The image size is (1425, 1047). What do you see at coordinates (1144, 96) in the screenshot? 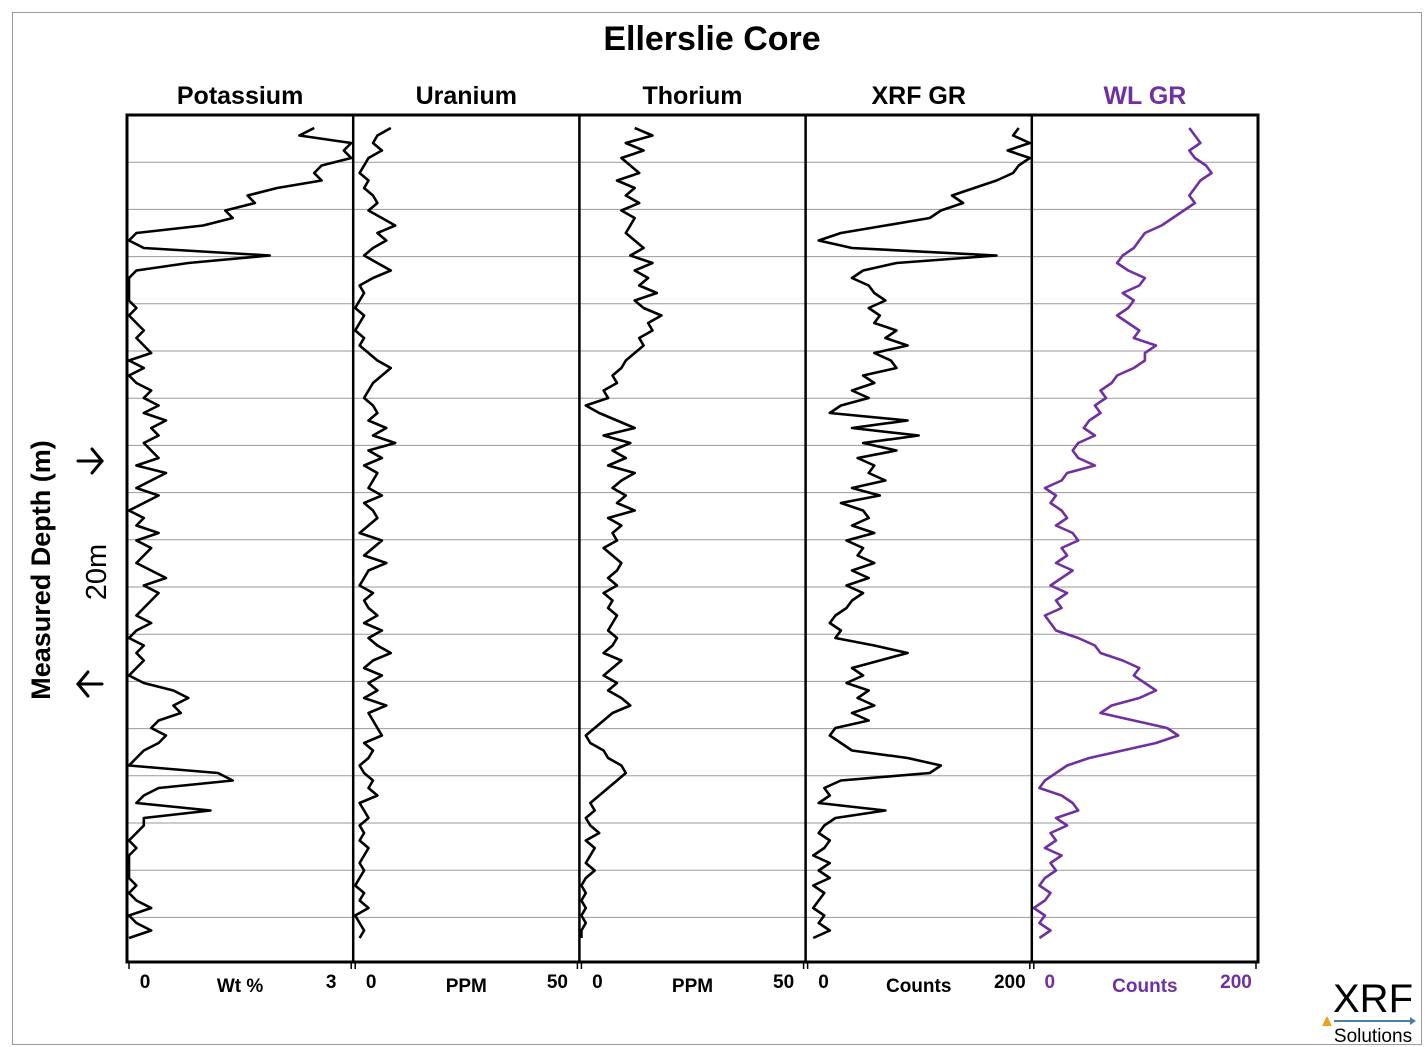
I see `panel-title: WL GR` at bounding box center [1144, 96].